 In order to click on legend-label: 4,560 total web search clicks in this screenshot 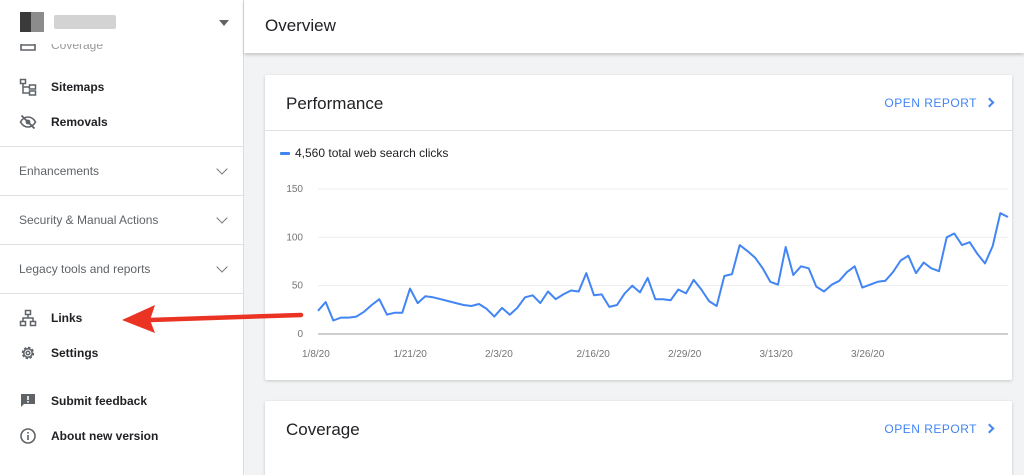, I will do `click(372, 153)`.